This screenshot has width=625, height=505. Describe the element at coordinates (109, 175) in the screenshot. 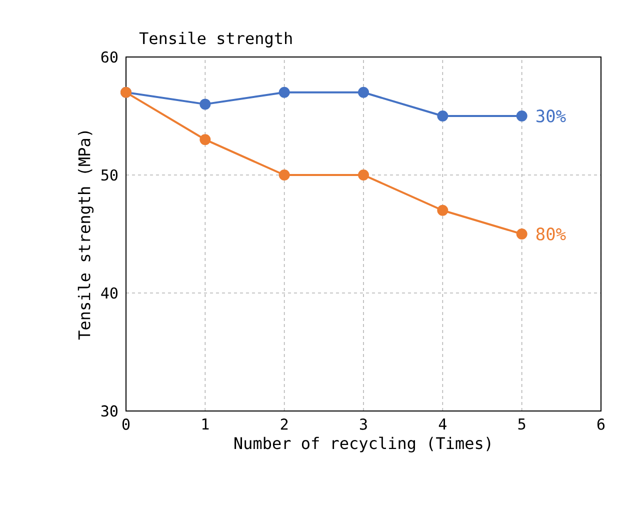

I see `y-tick-label: 50` at that location.